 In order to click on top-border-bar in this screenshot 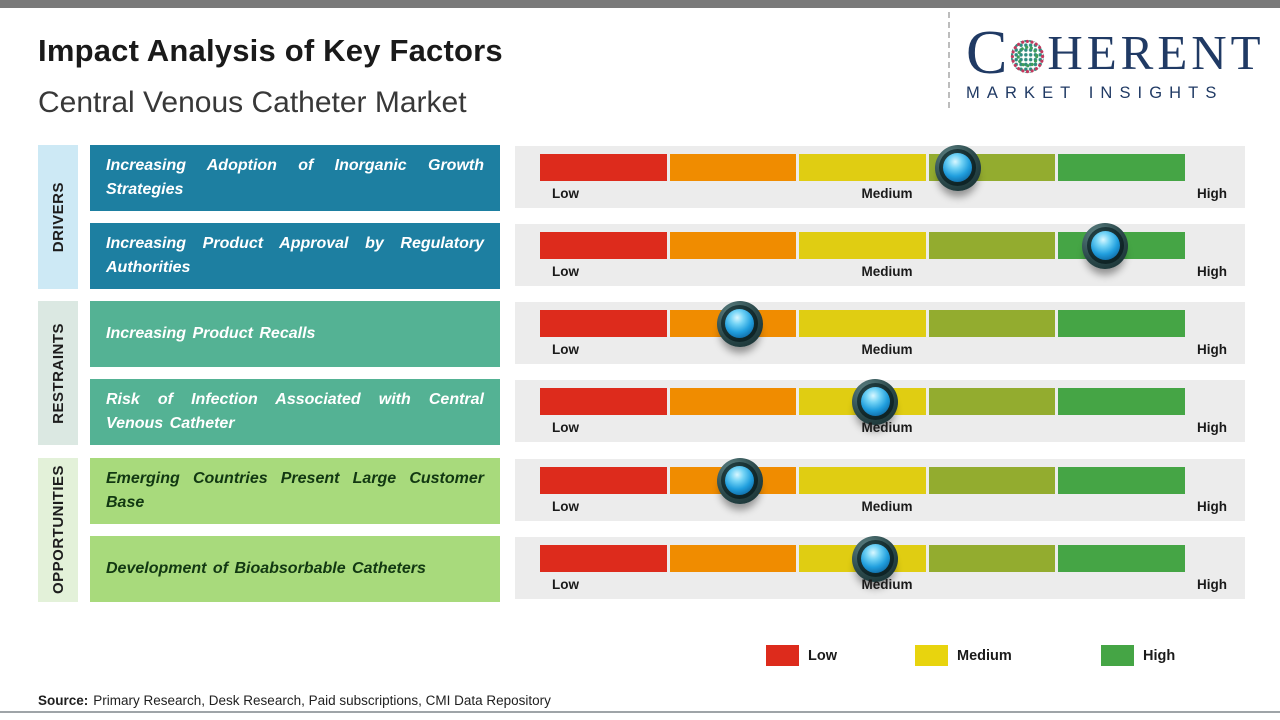, I will do `click(640, 4)`.